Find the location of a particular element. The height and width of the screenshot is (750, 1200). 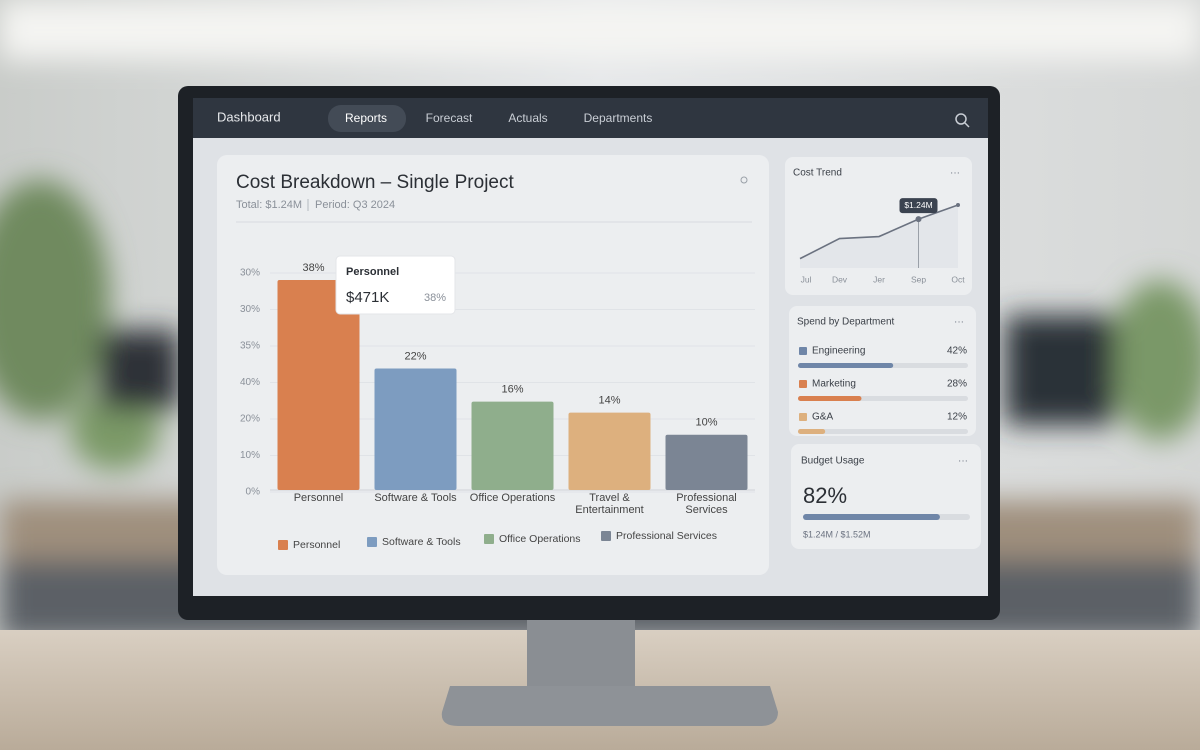

tooltip-label: Personnel is located at coordinates (372, 272).